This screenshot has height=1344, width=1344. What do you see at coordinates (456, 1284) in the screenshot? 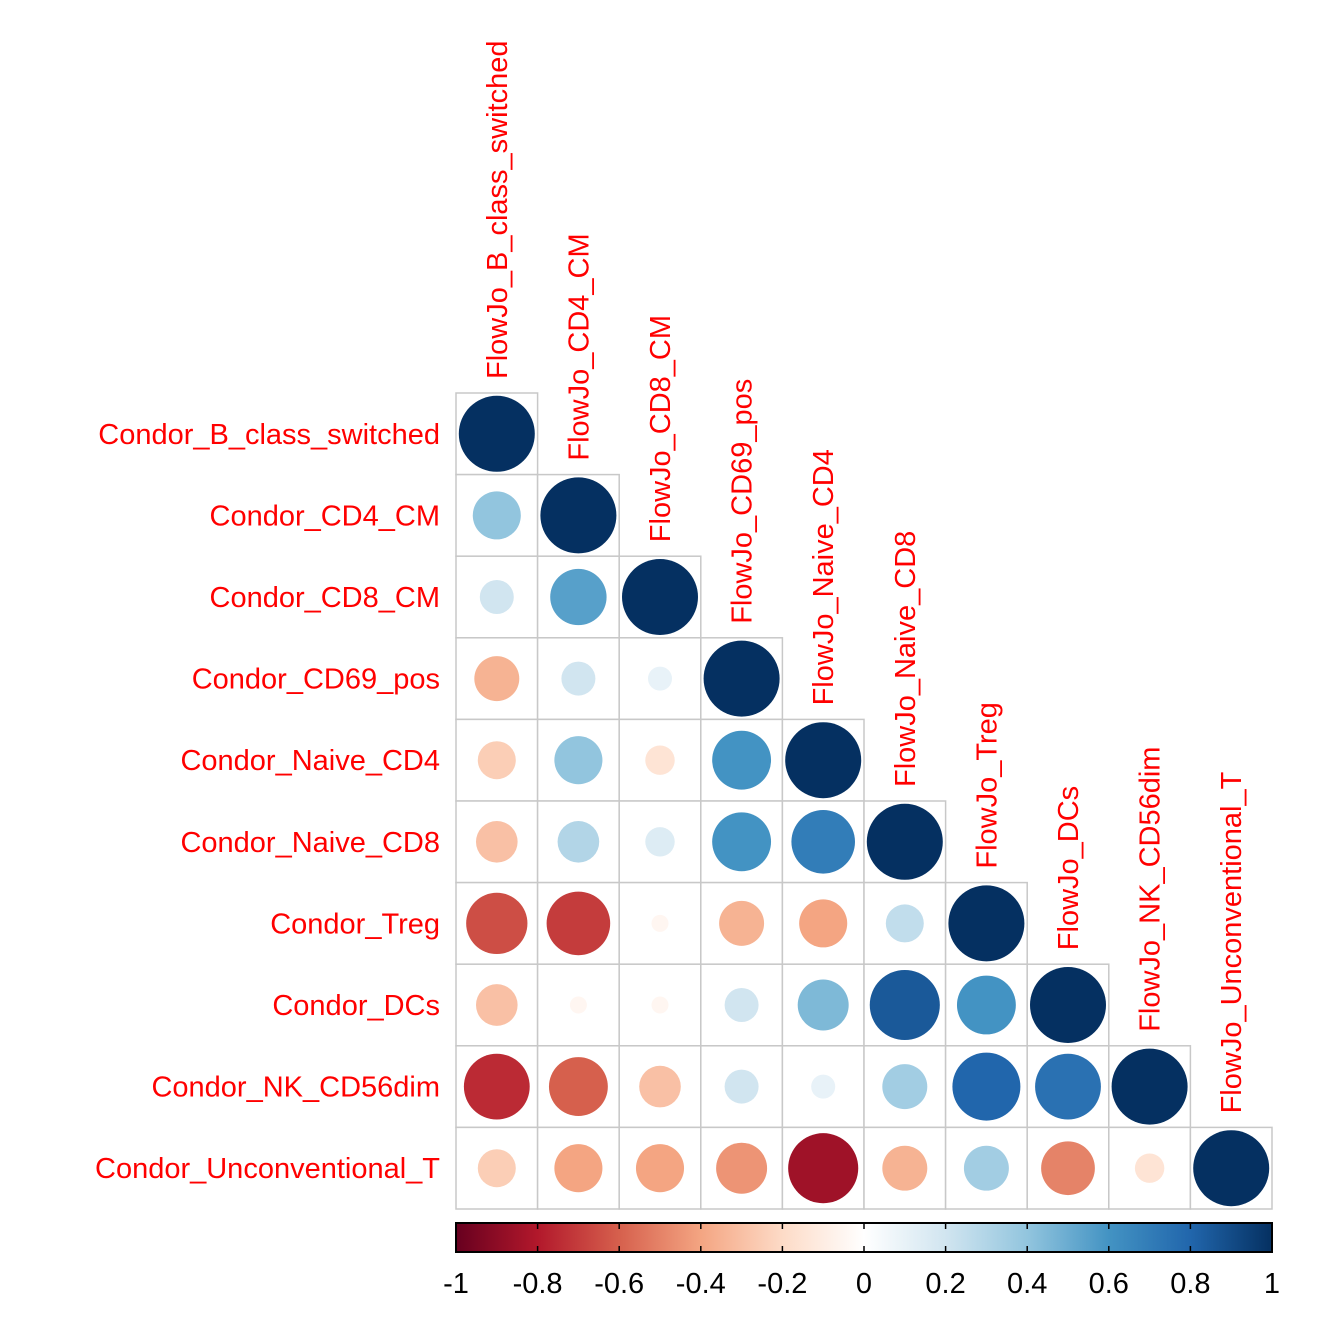
I see `colorbar-tick-label: -1` at bounding box center [456, 1284].